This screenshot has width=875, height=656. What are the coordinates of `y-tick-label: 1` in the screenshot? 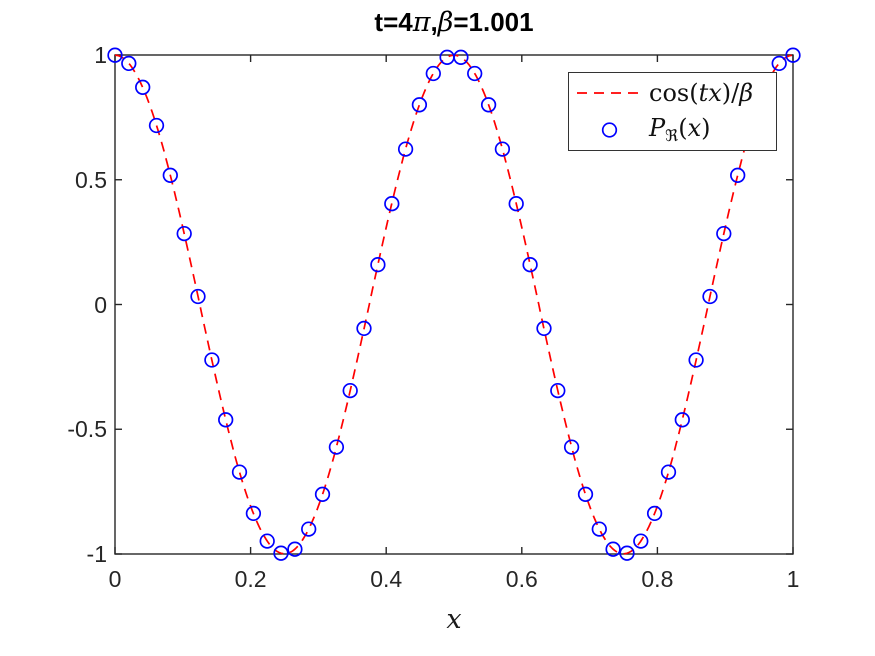 It's located at (100, 55).